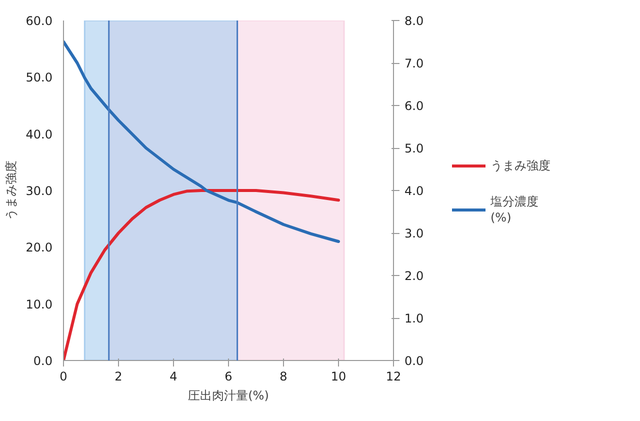 Image resolution: width=640 pixels, height=421 pixels. Describe the element at coordinates (414, 233) in the screenshot. I see `y2-tick-label: 3.0` at that location.